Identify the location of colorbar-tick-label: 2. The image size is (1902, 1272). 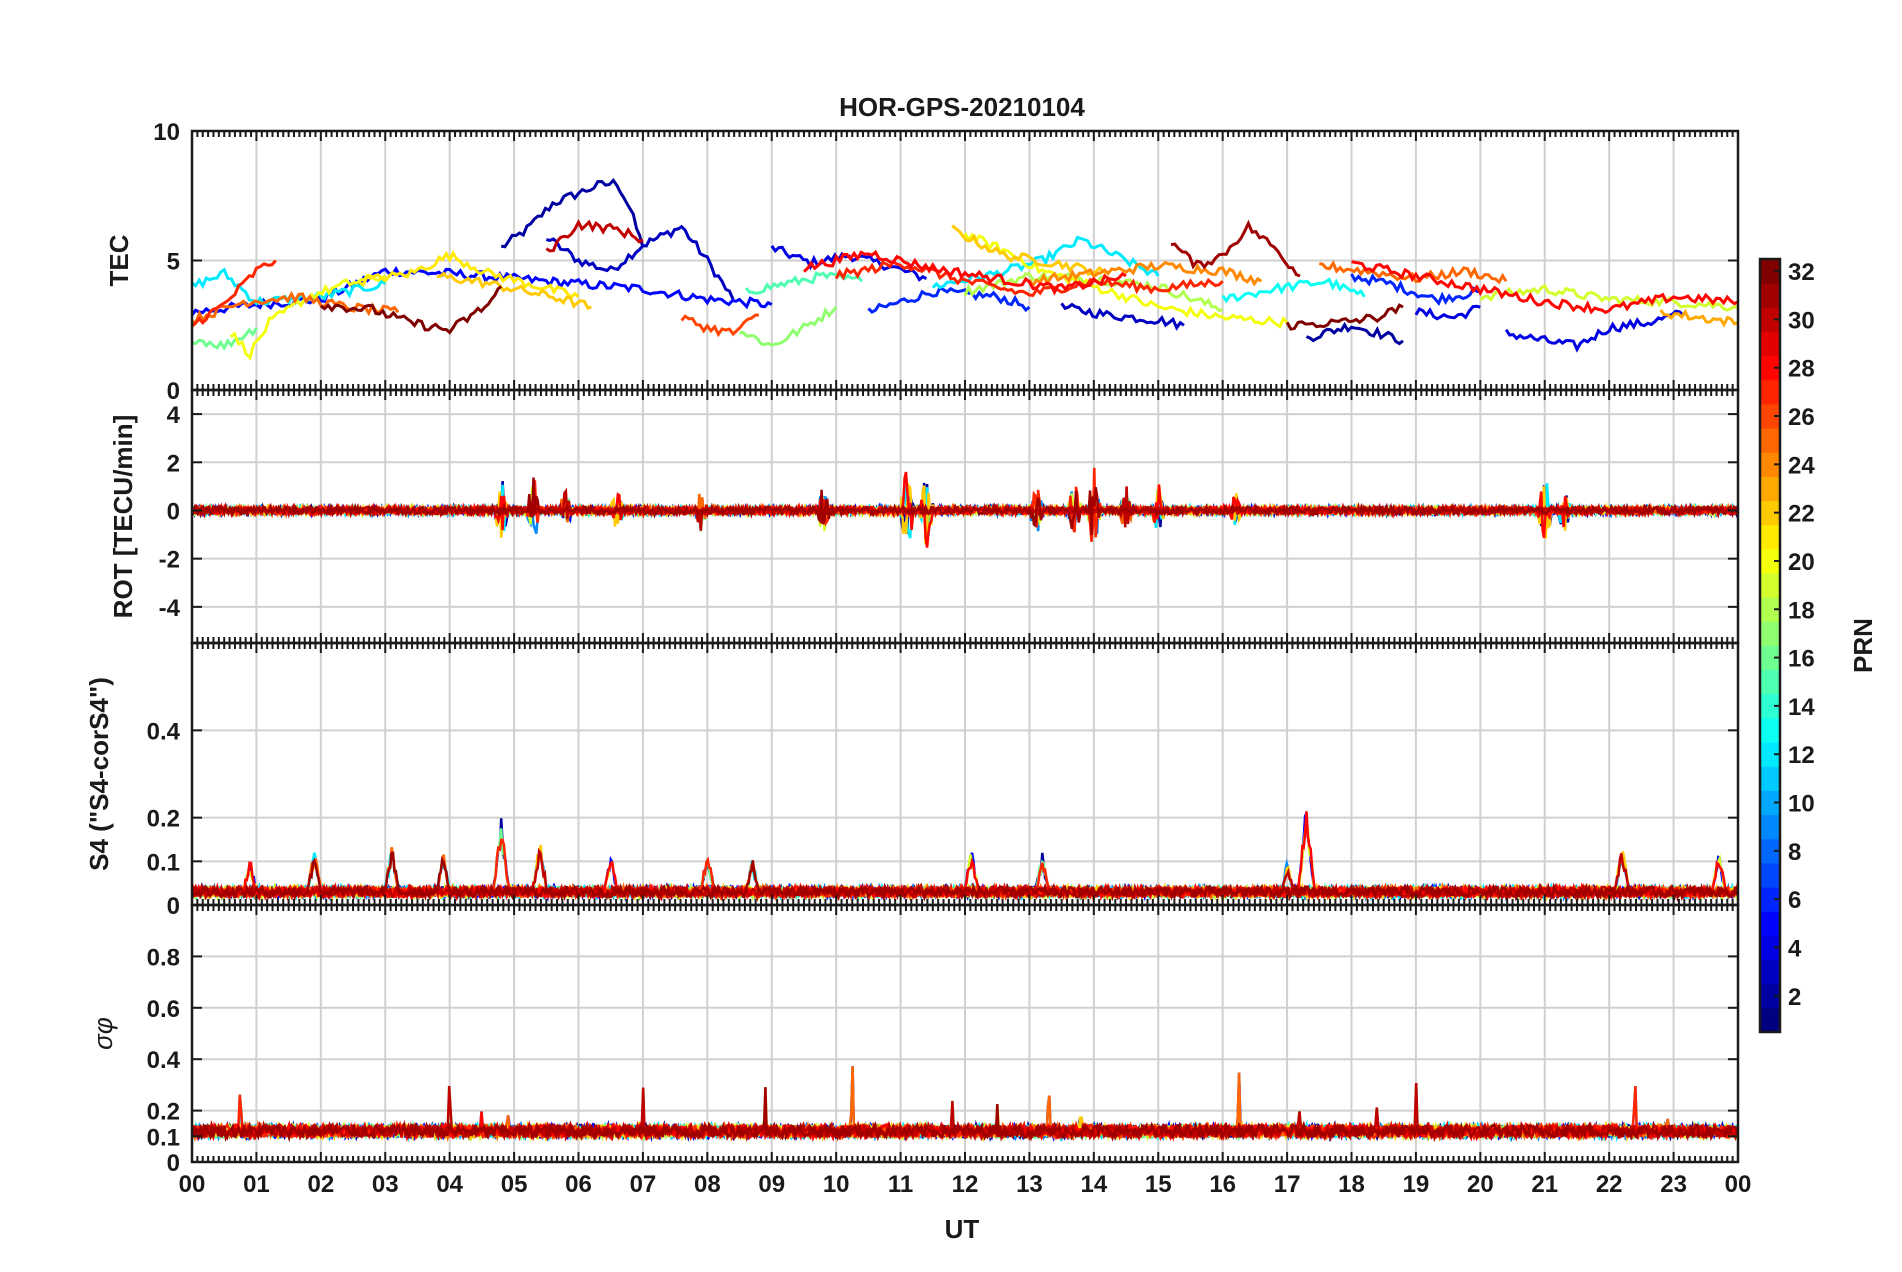
(1794, 997).